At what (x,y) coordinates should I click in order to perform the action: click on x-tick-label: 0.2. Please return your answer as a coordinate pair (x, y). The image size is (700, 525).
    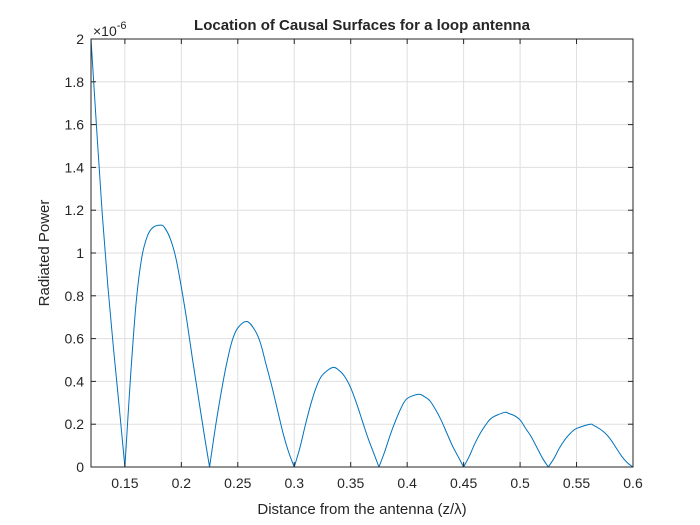
    Looking at the image, I should click on (182, 483).